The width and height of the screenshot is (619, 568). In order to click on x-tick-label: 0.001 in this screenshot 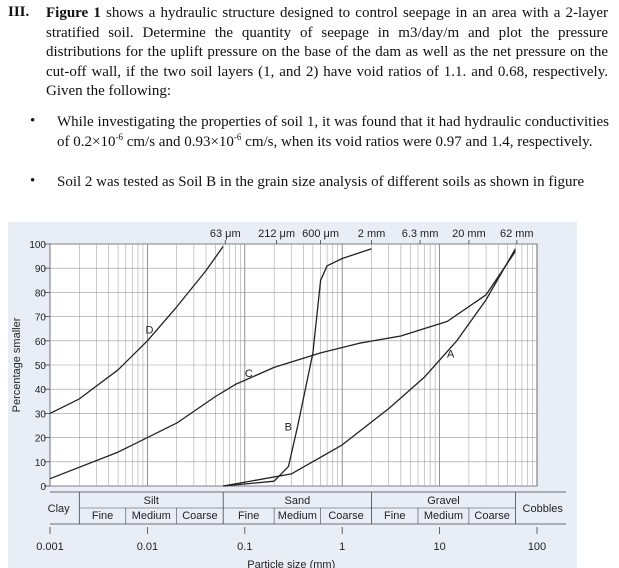, I will do `click(50, 547)`.